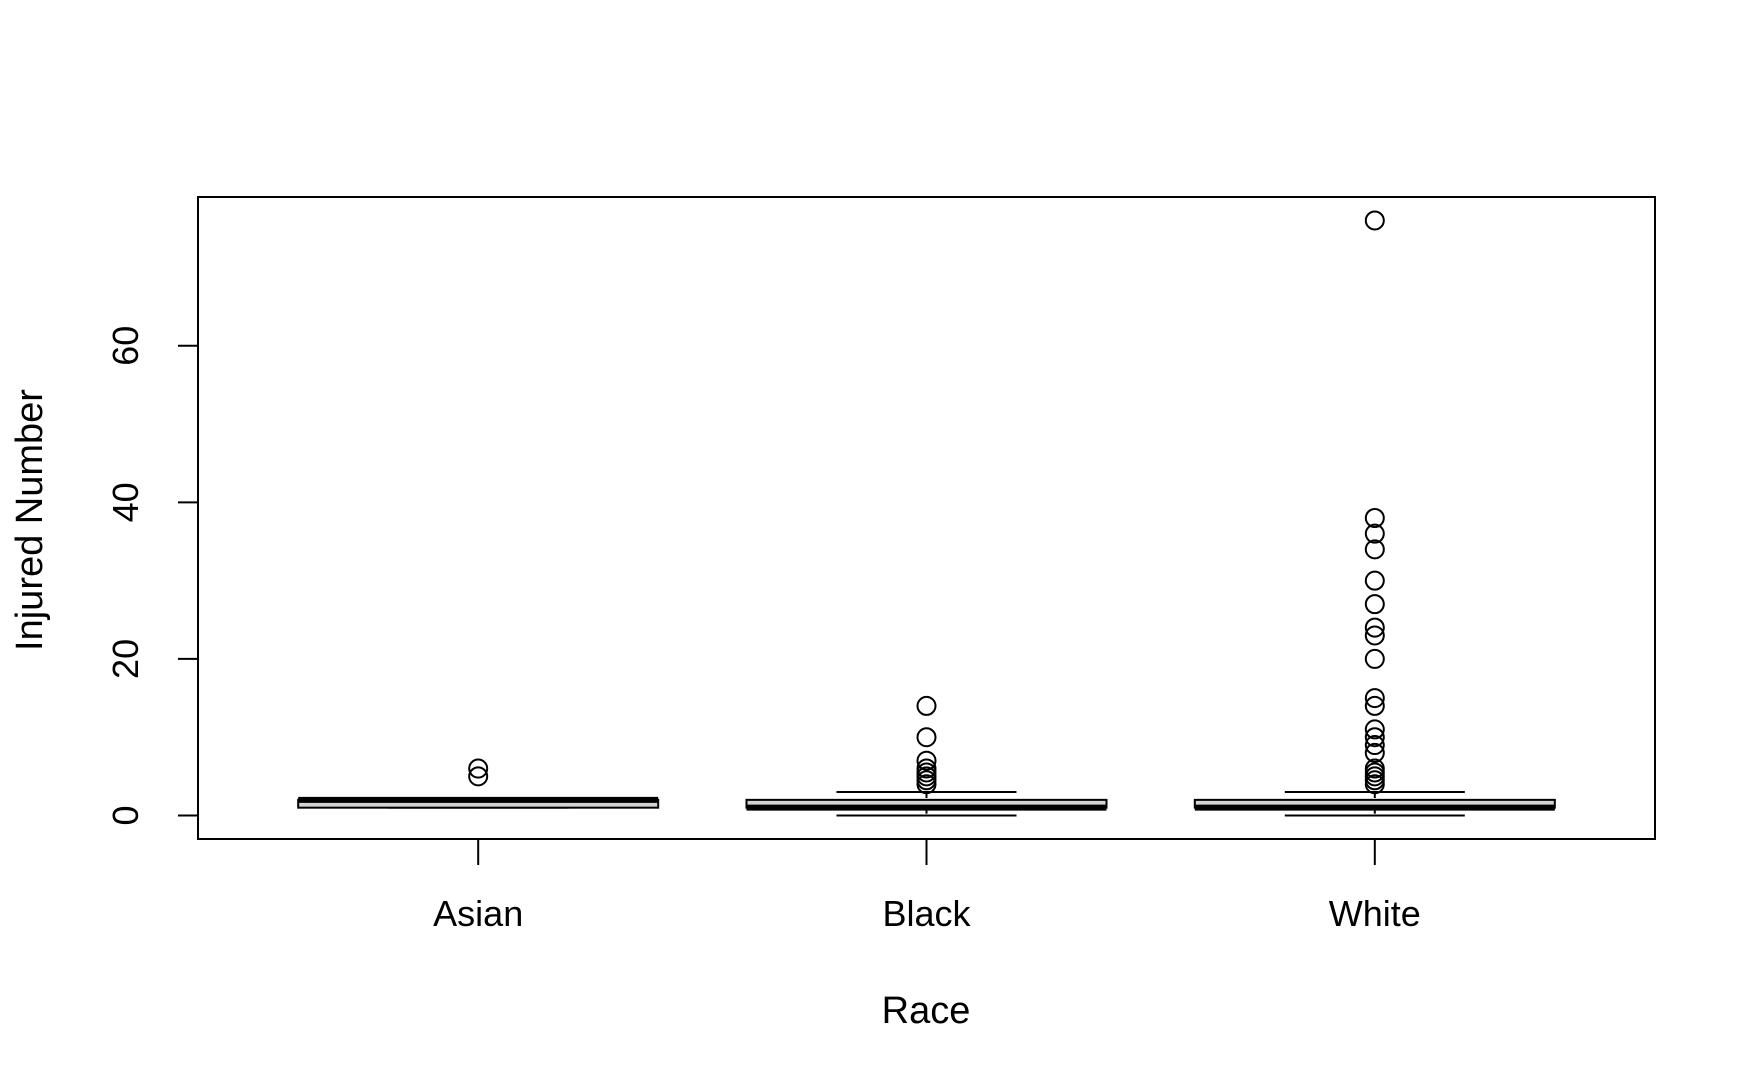 Image resolution: width=1750 pixels, height=1081 pixels. I want to click on x-tick-label: White, so click(1375, 913).